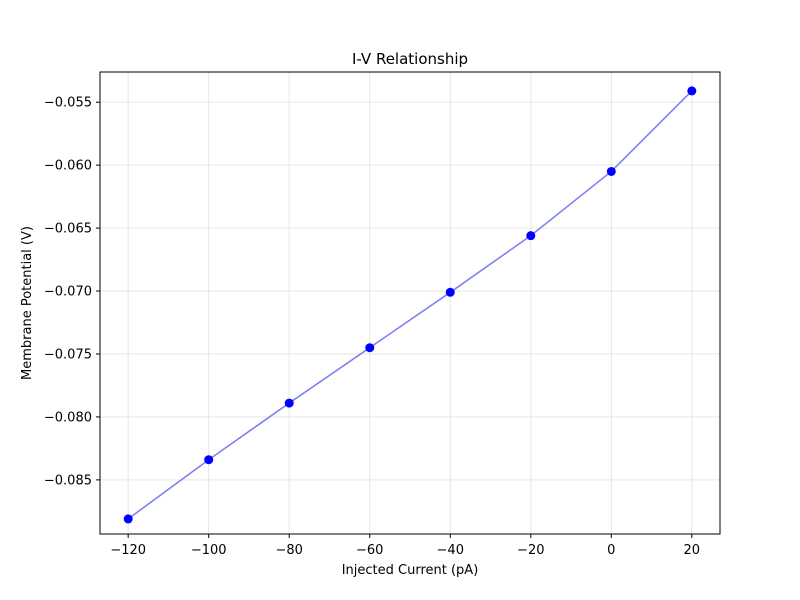  Describe the element at coordinates (369, 550) in the screenshot. I see `x-tick-label: −60` at that location.